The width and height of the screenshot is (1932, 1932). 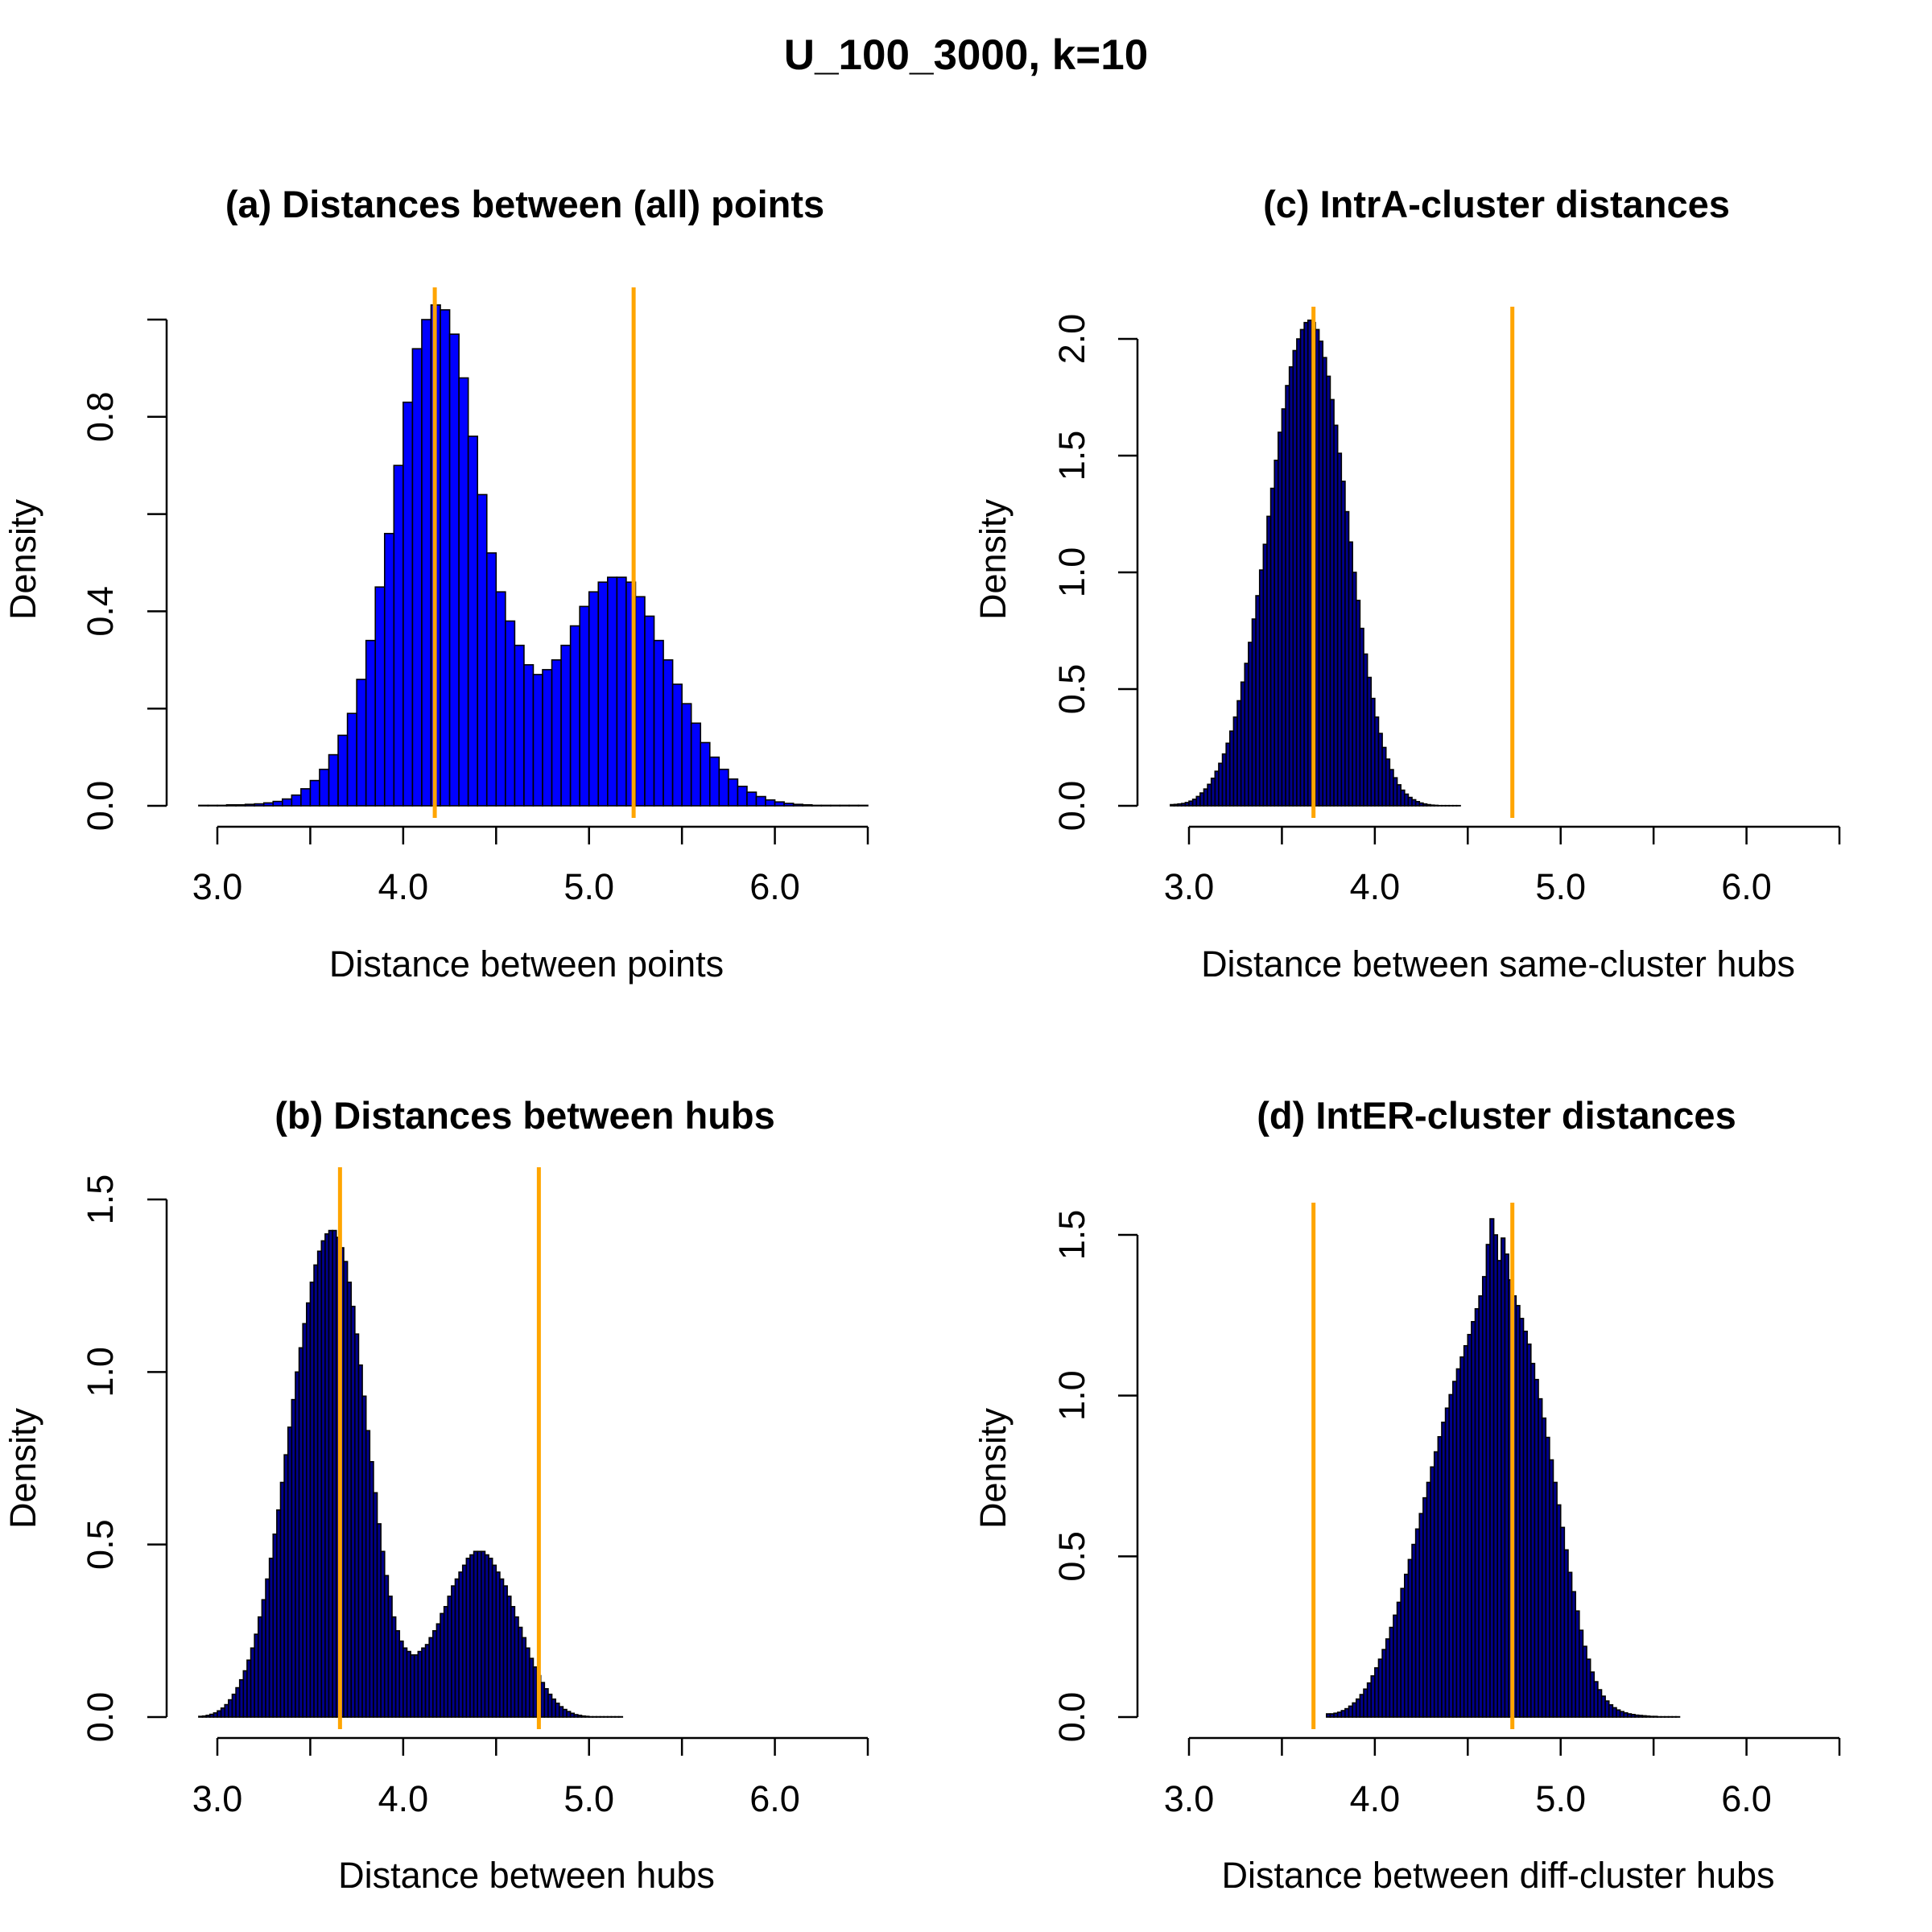 What do you see at coordinates (1095, 572) in the screenshot?
I see `y-axis: 0.0 0.5 1.0 1.5 2.0` at bounding box center [1095, 572].